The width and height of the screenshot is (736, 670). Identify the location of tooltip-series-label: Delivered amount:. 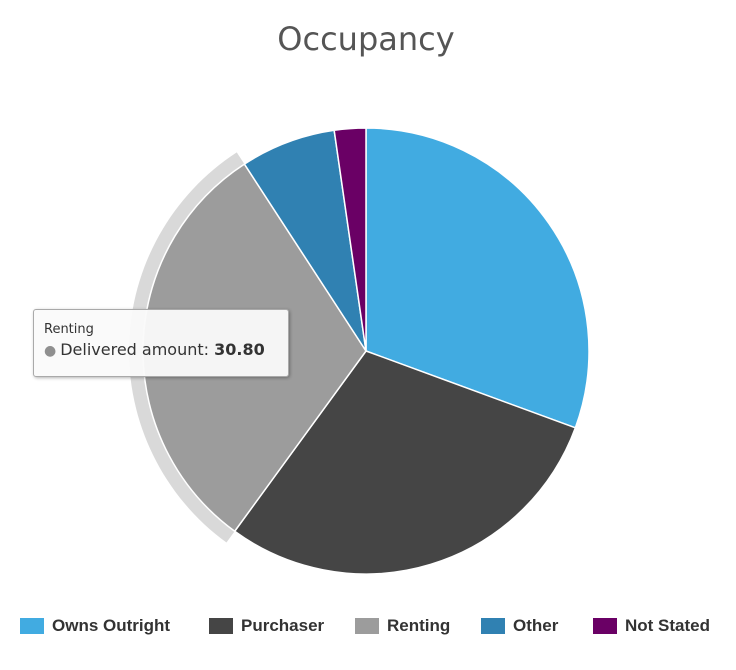
(135, 349).